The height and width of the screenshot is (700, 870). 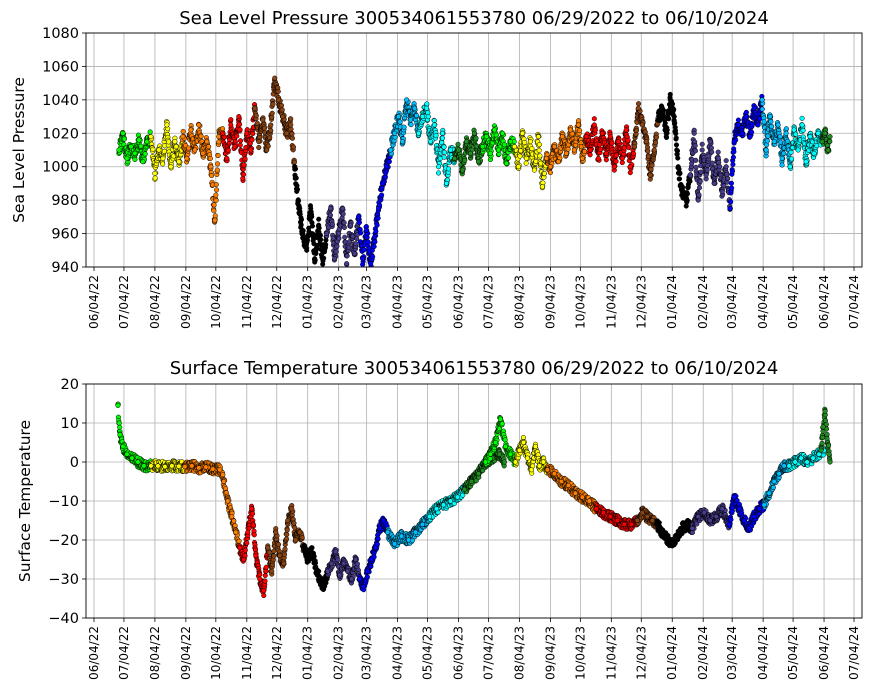 I want to click on x-tick-label: 04/04/24, so click(x=763, y=653).